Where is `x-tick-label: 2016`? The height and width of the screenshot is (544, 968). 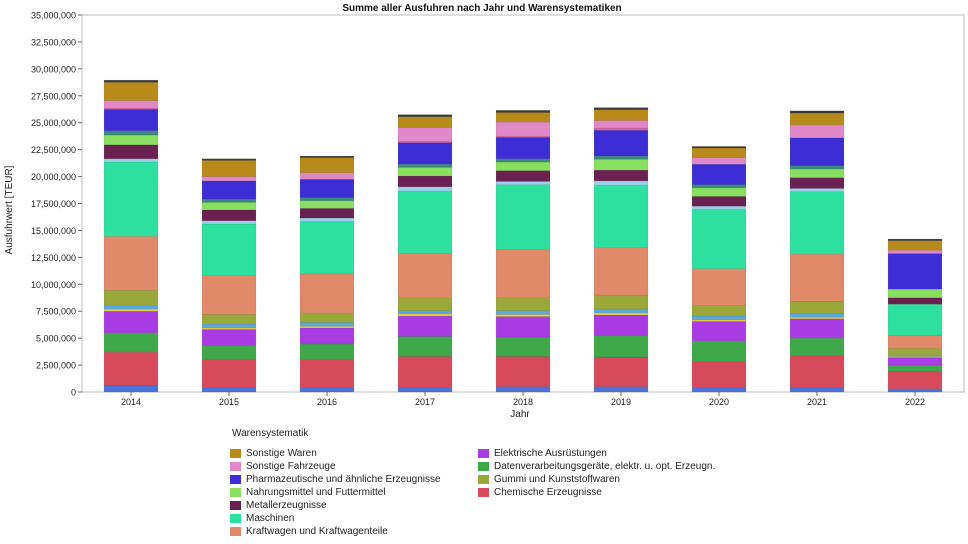
x-tick-label: 2016 is located at coordinates (327, 402).